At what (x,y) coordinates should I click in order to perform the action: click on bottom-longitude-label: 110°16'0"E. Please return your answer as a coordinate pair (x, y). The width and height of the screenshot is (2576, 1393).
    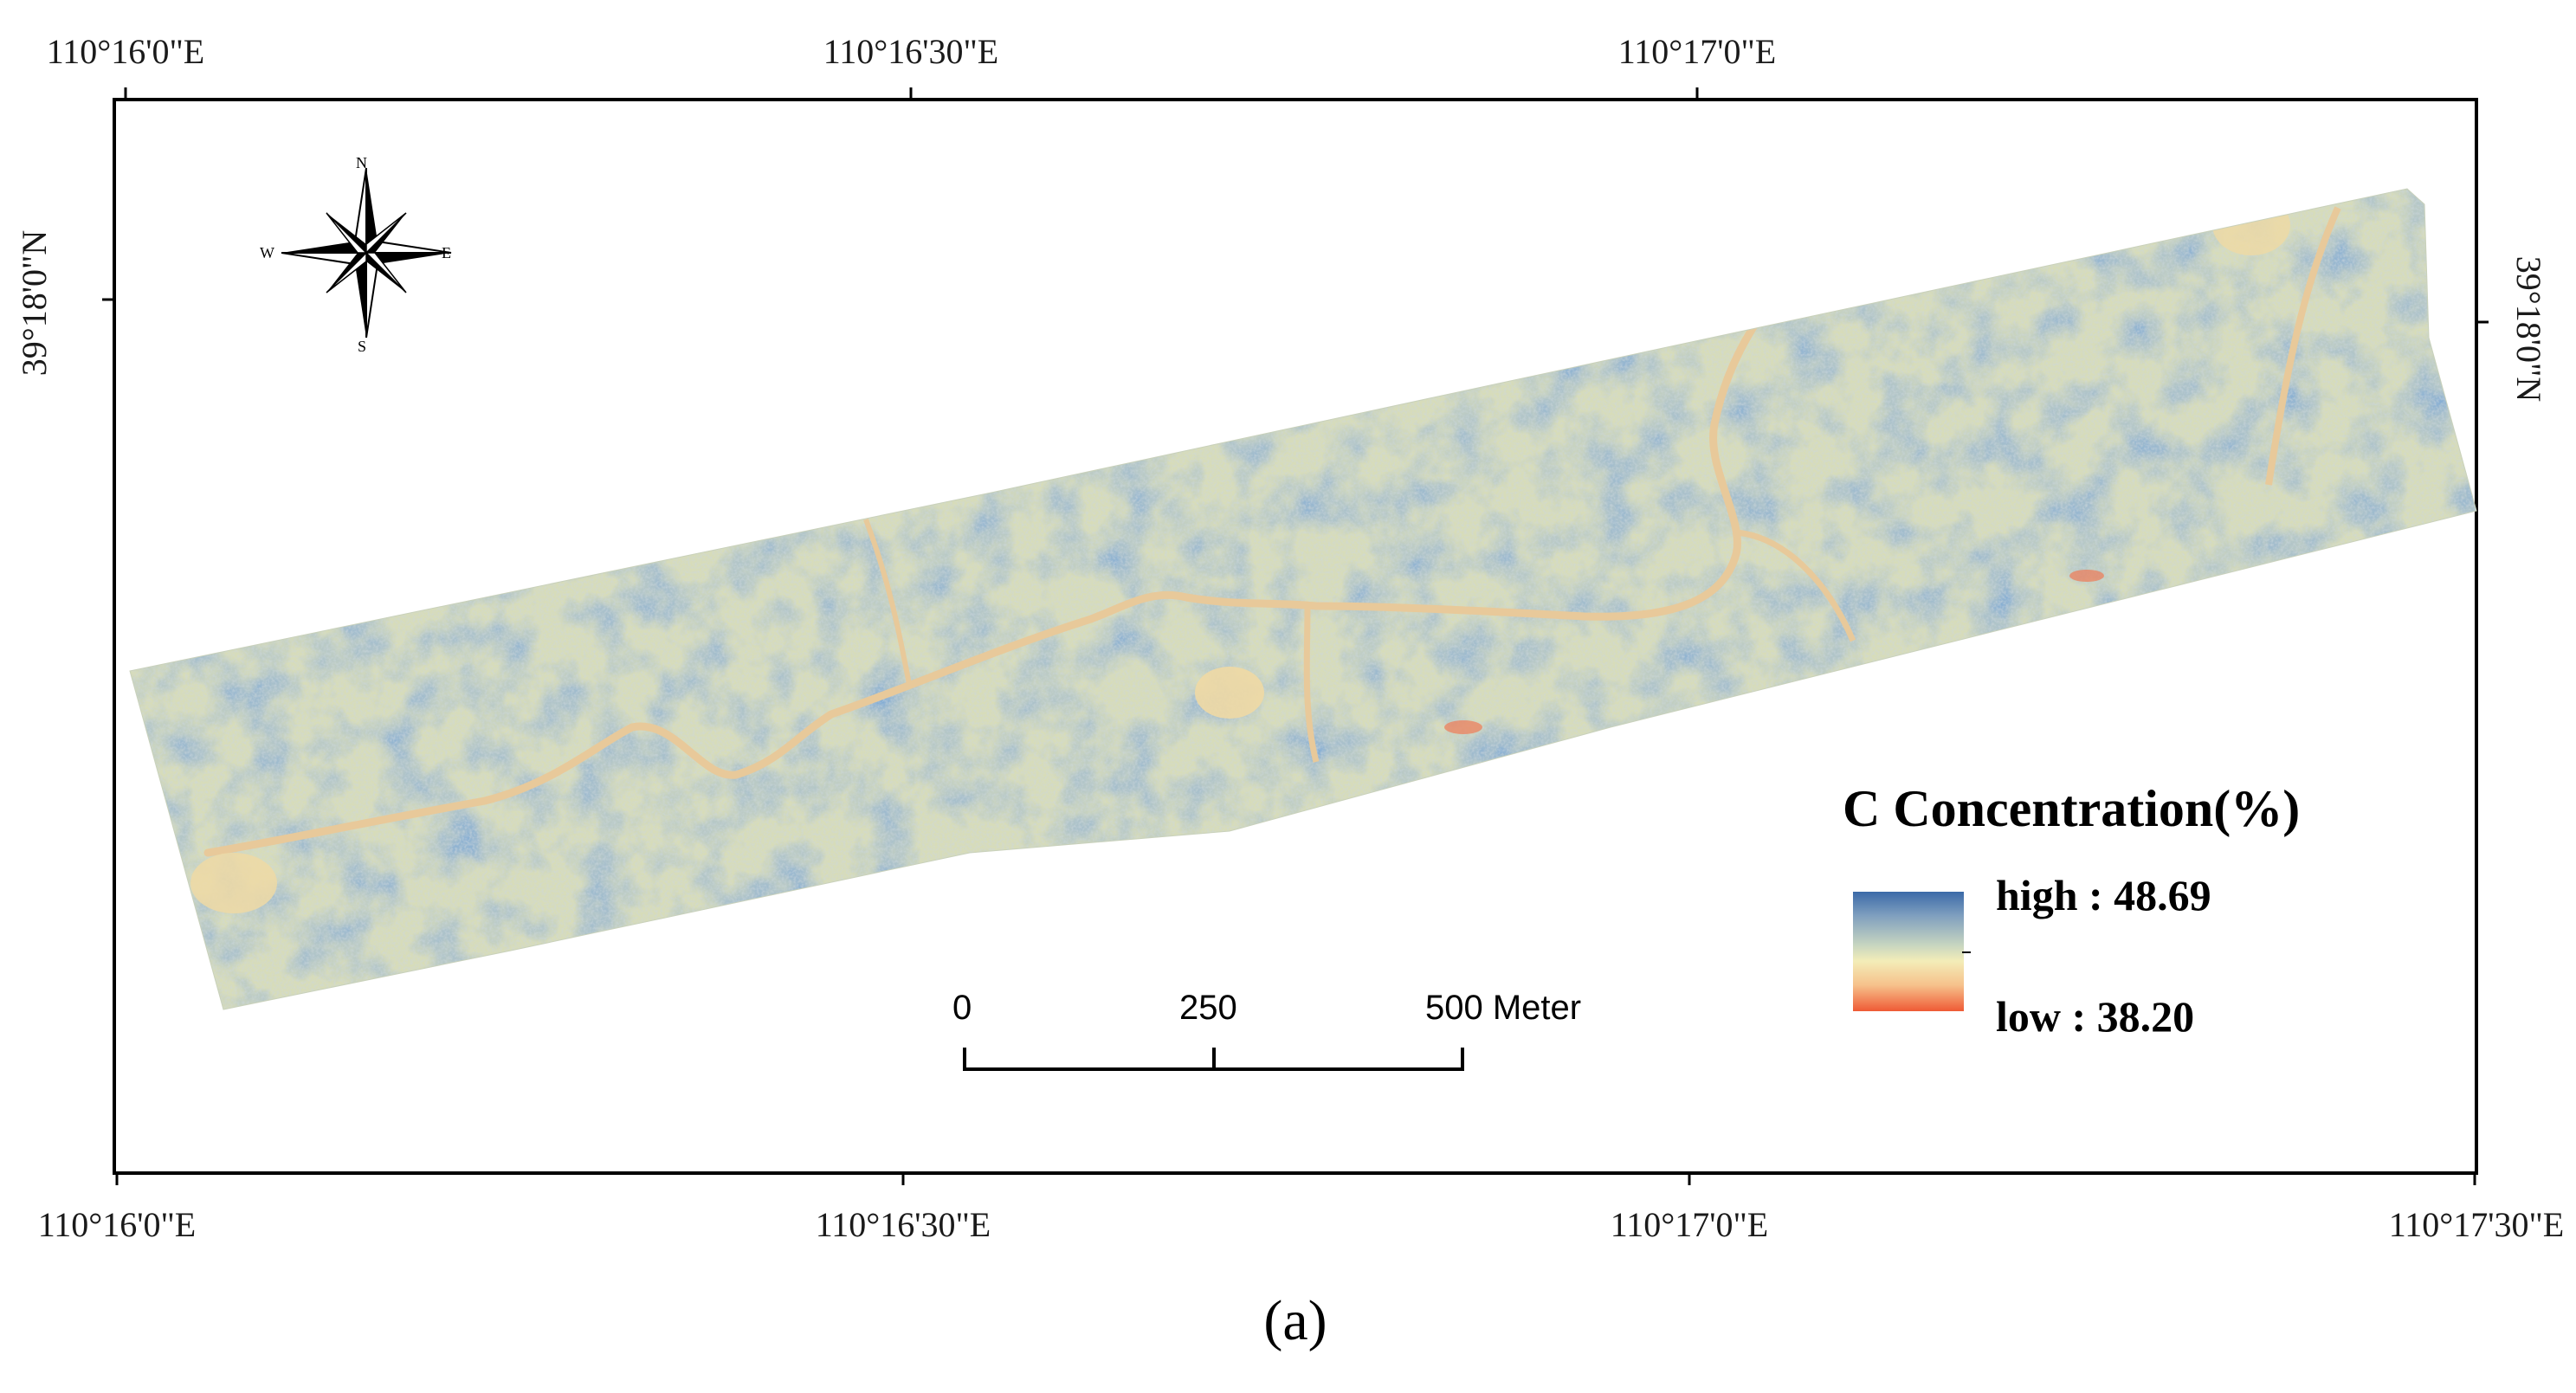
    Looking at the image, I should click on (117, 1224).